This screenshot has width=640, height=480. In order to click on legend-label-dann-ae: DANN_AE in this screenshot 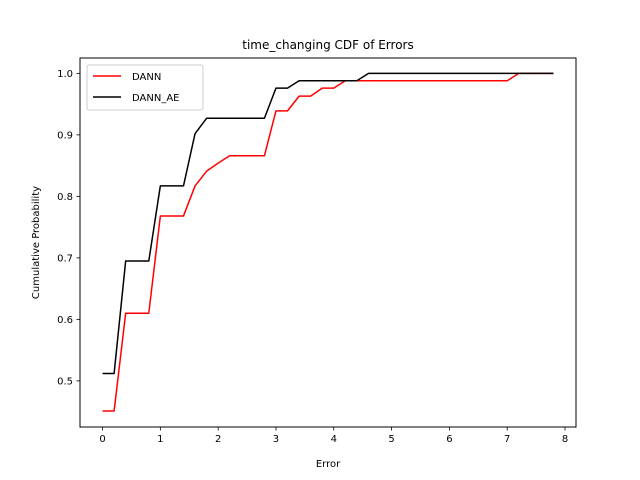, I will do `click(156, 98)`.